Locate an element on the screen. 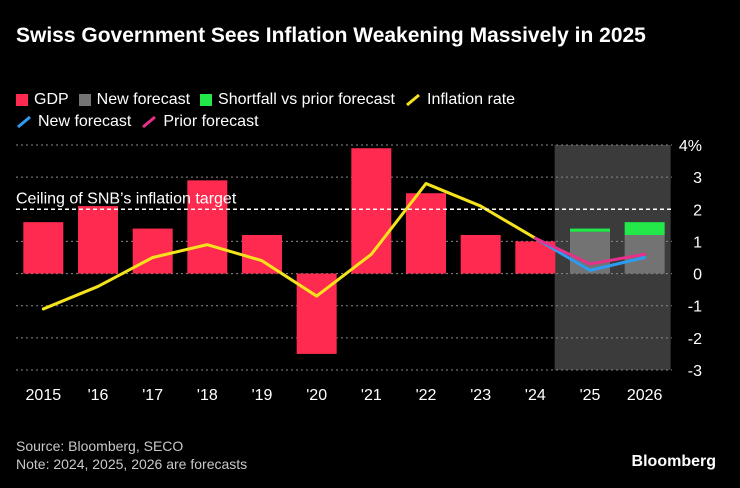 Image resolution: width=740 pixels, height=488 pixels. snb-ceiling-label: Ceiling of SNB’s inflation target is located at coordinates (126, 198).